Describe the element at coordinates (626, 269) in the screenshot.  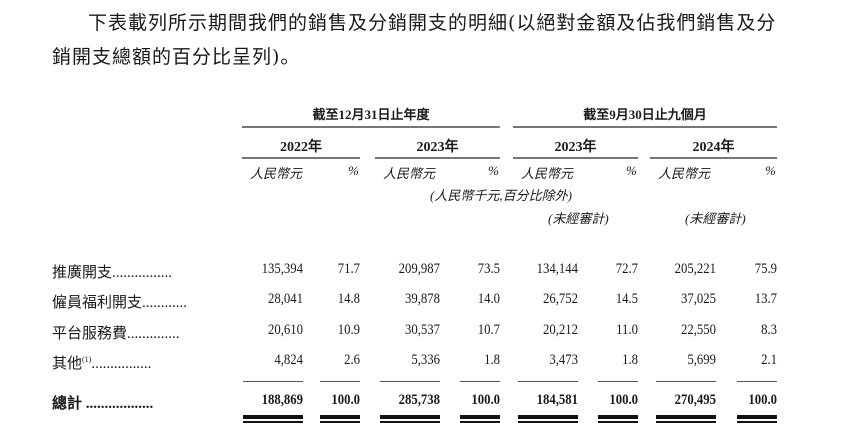
I see `table-cell: 72.7` at that location.